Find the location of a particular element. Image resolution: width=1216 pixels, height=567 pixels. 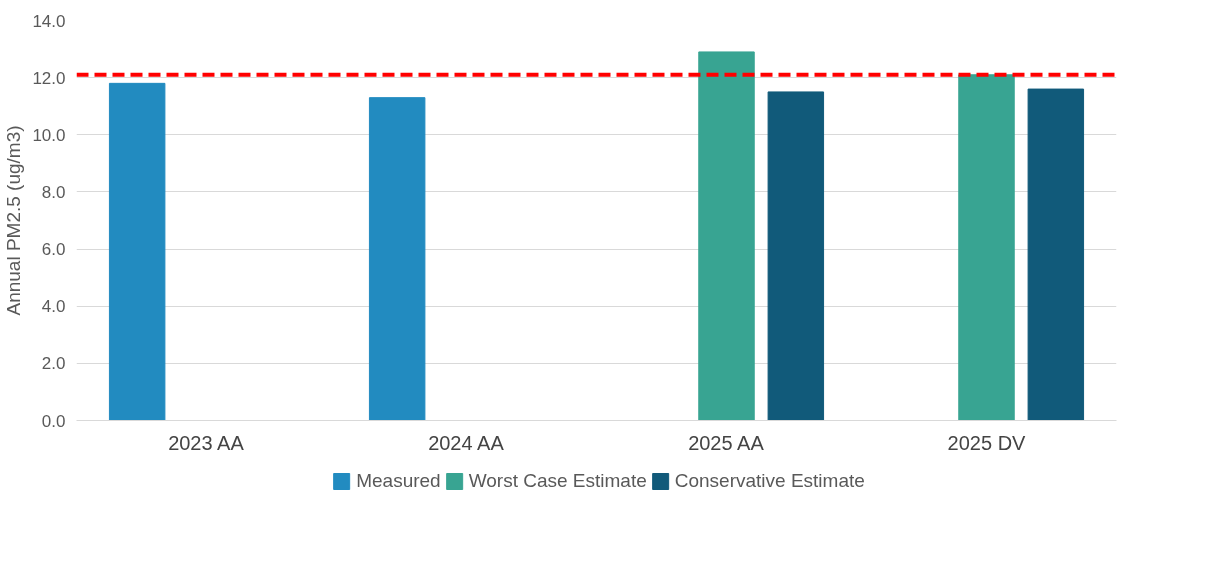

legend-label: Worst Case Estimate is located at coordinates (557, 481).